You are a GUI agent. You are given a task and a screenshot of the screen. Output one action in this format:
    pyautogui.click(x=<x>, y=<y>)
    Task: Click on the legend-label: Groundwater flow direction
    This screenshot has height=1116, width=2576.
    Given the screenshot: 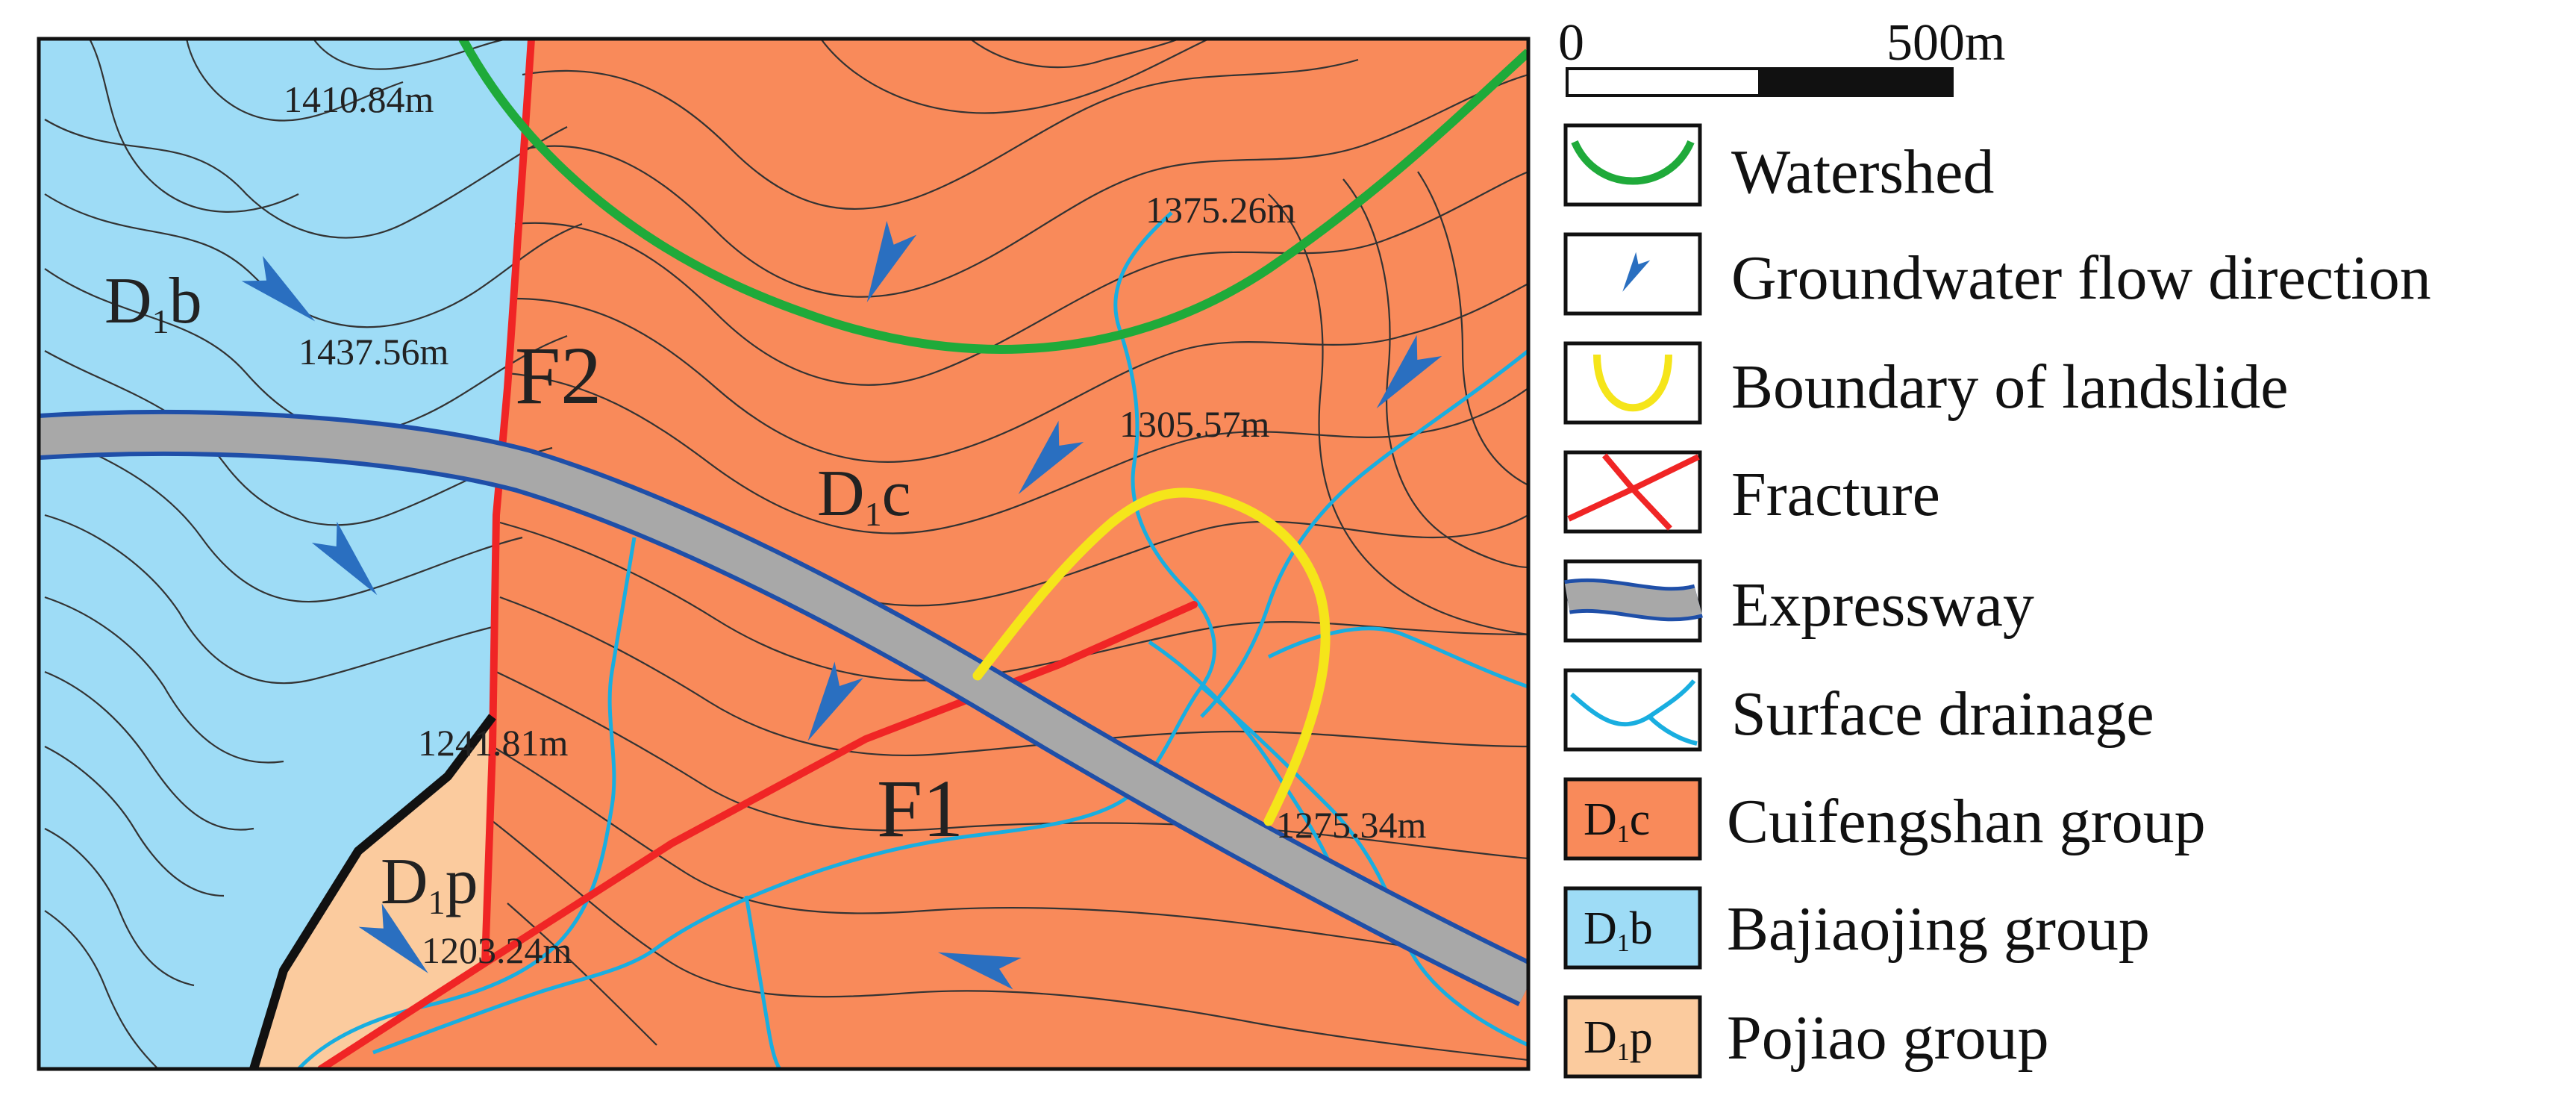 What is the action you would take?
    pyautogui.click(x=2081, y=278)
    